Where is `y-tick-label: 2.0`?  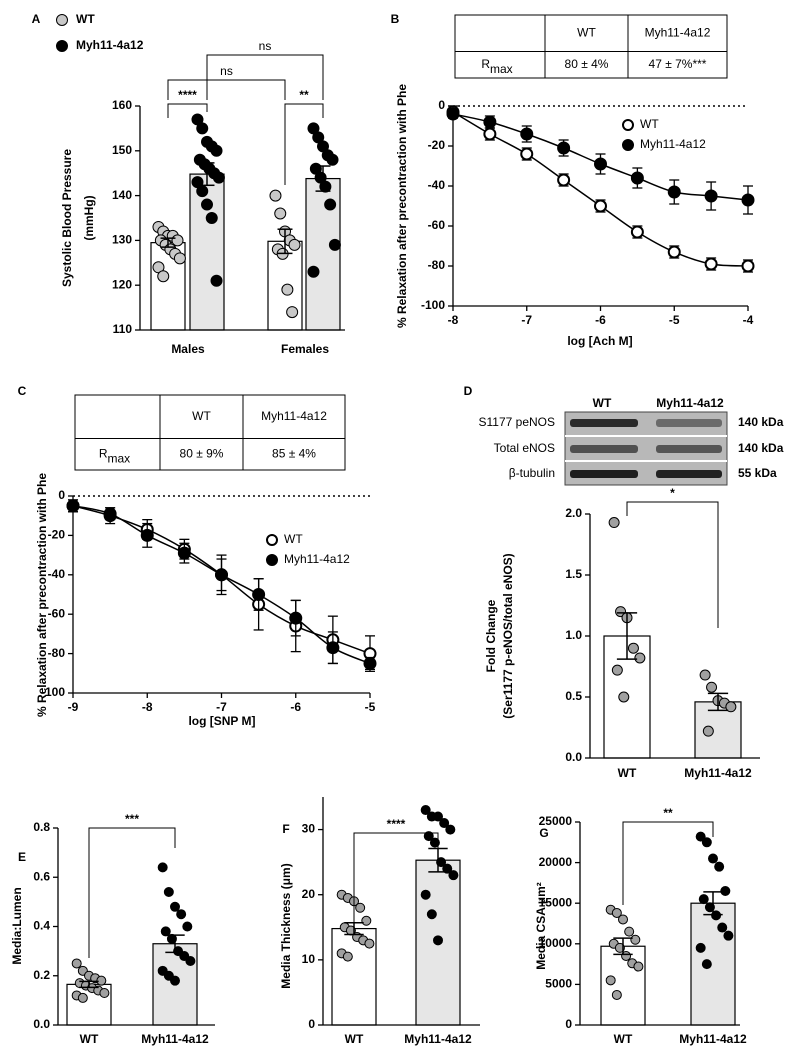
y-tick-label: 2.0 is located at coordinates (573, 513).